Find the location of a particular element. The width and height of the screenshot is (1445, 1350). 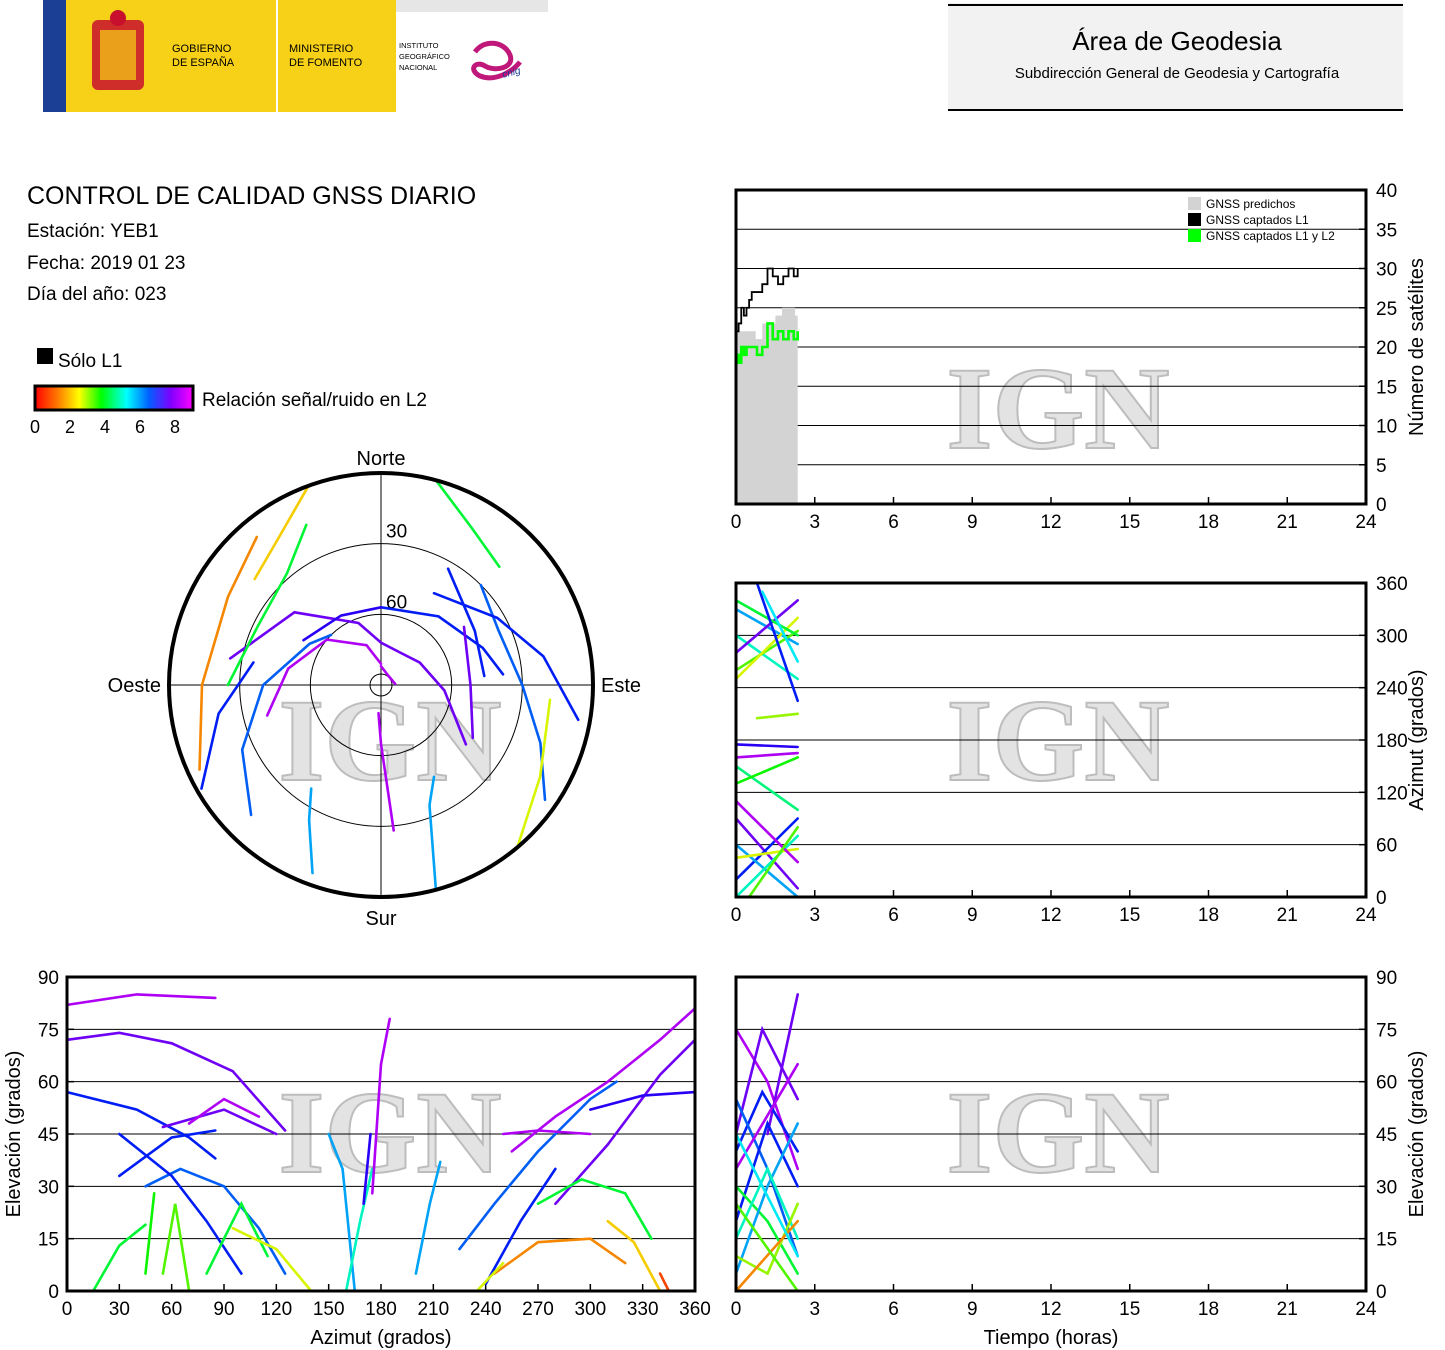

x-tick-label: 18 is located at coordinates (1208, 1309).